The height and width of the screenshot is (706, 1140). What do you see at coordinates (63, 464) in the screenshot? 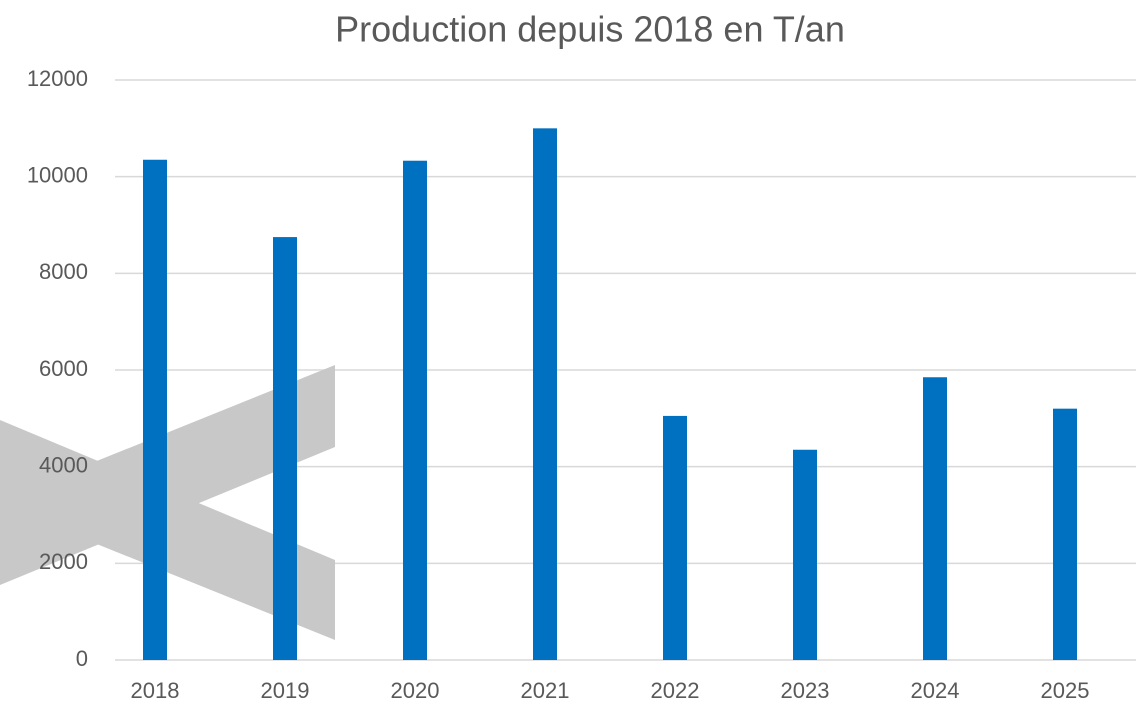
I see `y-tick-label: 4000` at bounding box center [63, 464].